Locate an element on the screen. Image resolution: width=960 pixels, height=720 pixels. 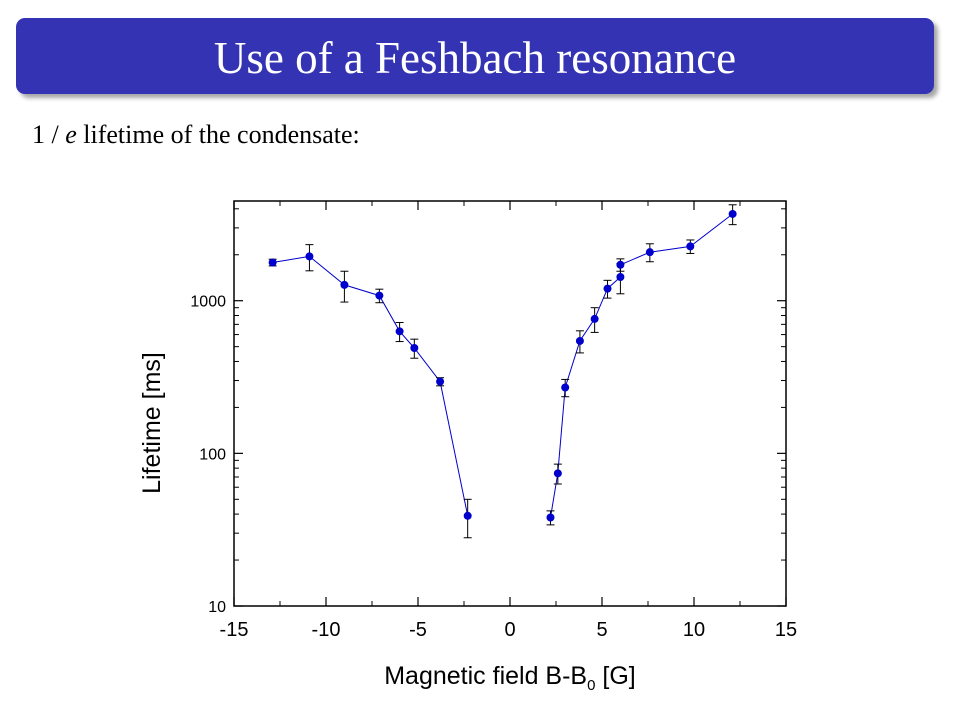
slide-subtitle: 1 / e lifetime of the condensate: is located at coordinates (196, 135).